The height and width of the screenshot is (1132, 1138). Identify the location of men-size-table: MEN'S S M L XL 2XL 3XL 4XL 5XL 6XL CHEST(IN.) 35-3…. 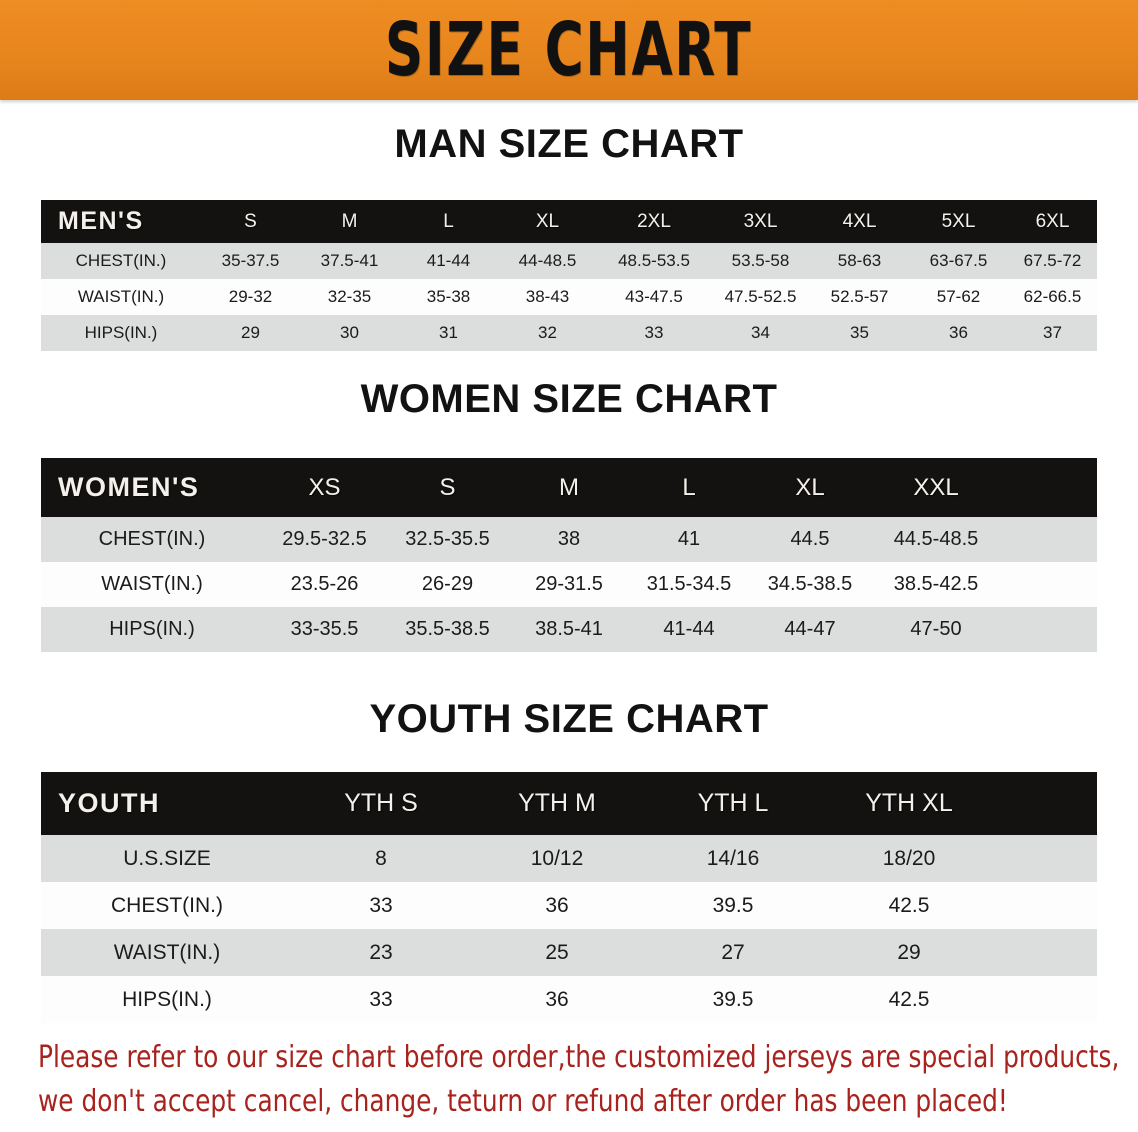
(569, 275).